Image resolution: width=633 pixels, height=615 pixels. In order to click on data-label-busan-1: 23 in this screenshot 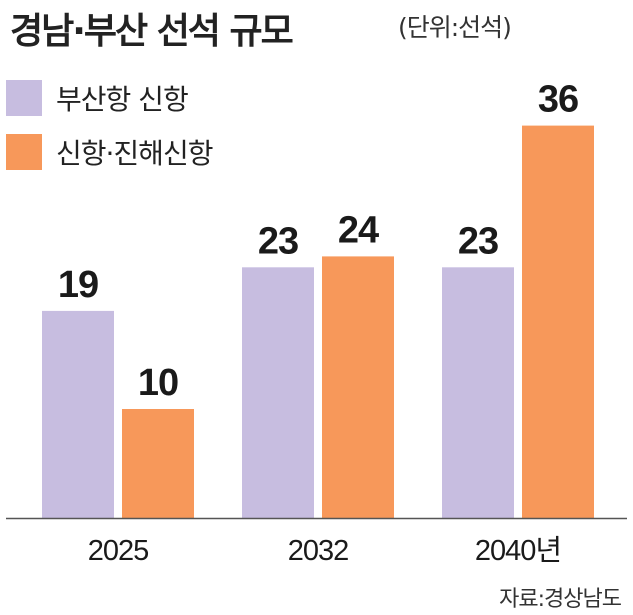, I will do `click(278, 241)`.